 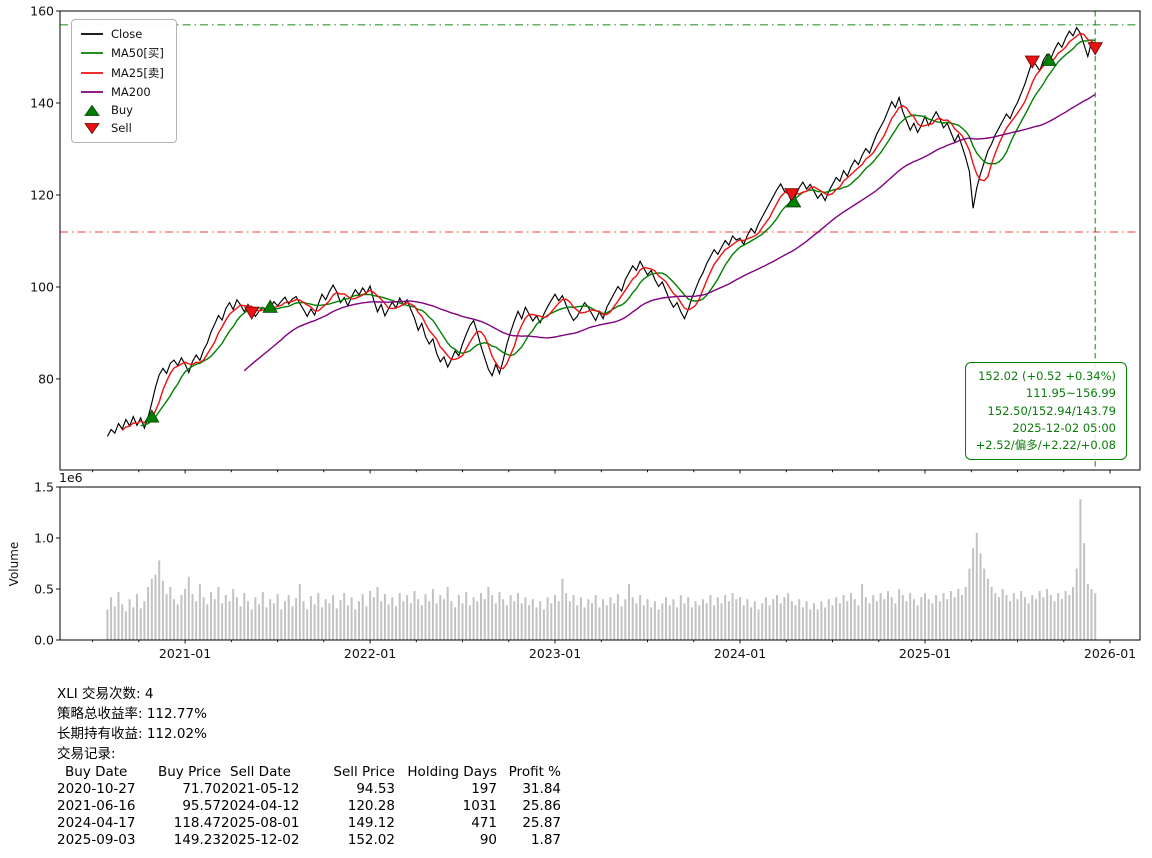 I want to click on trade-table-header-cell: Buy Date, so click(x=96, y=772).